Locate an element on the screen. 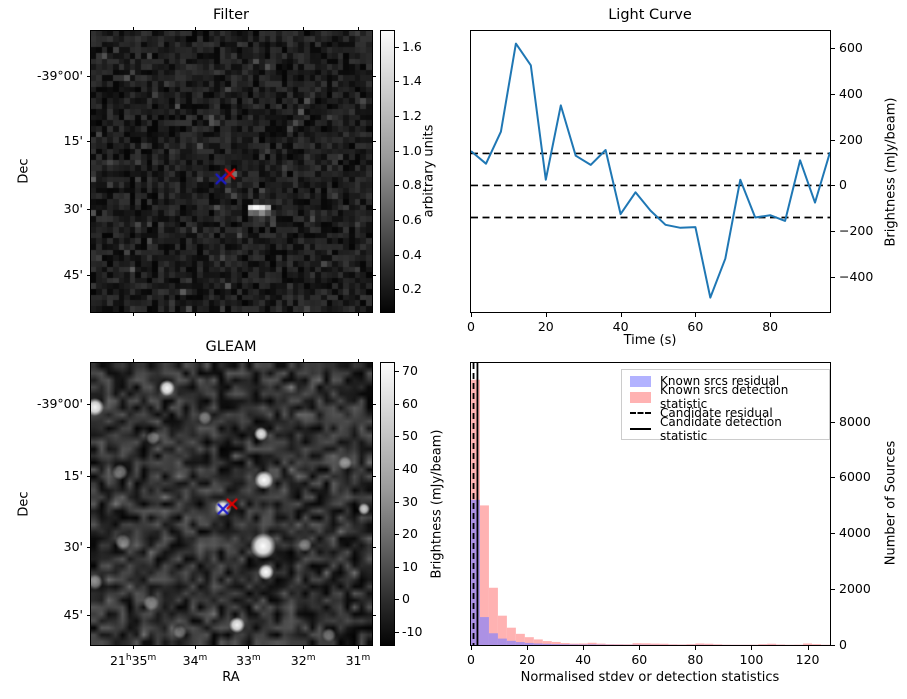  tick-label: −400 is located at coordinates (856, 276).